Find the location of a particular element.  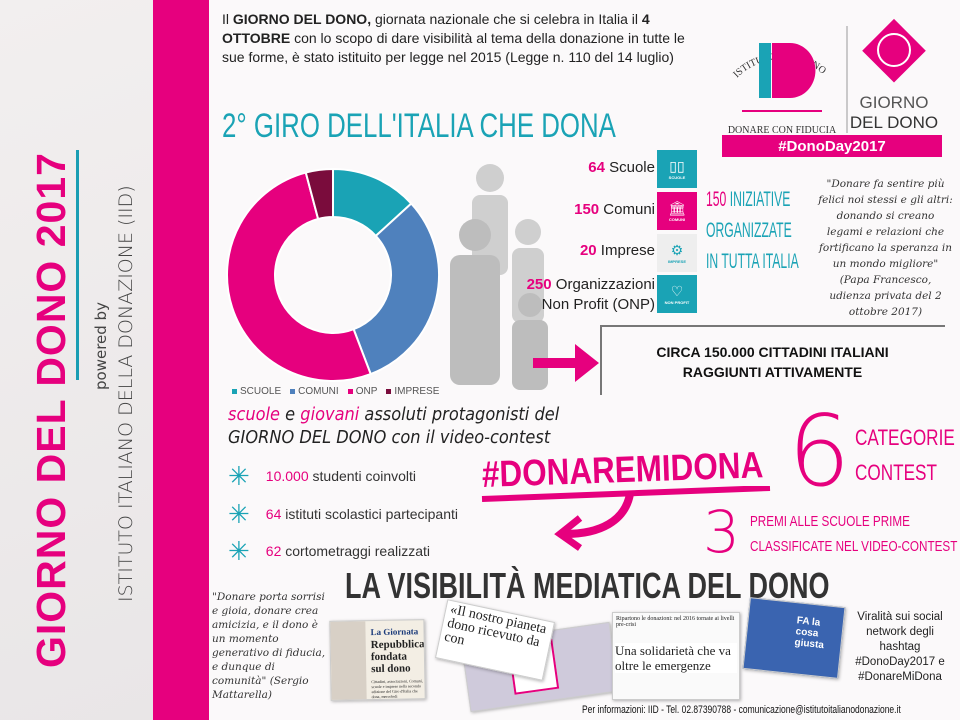

book-icon: ▯▯ SCUOLE is located at coordinates (677, 169).